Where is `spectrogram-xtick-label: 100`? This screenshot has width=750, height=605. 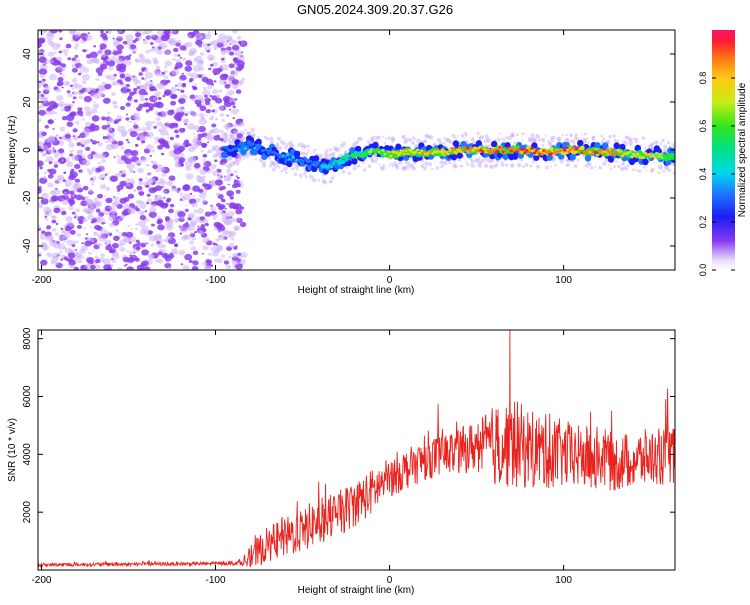 spectrogram-xtick-label: 100 is located at coordinates (563, 280).